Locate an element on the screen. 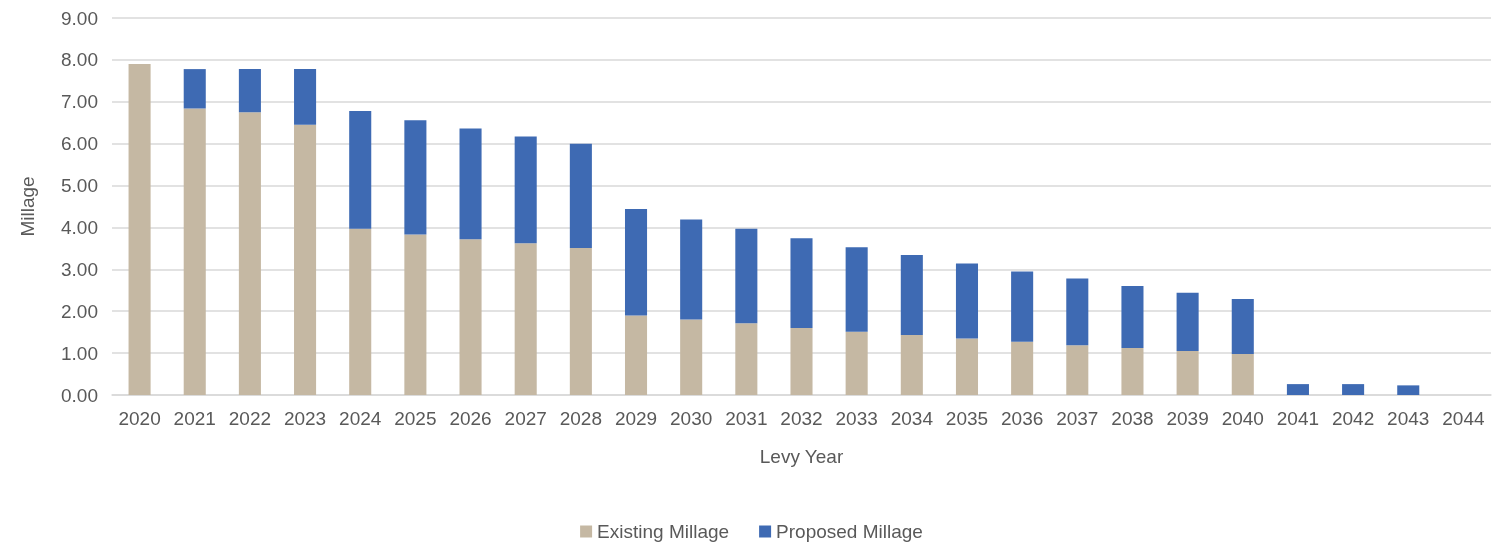 This screenshot has height=548, width=1503. x-tick-label: 2022 is located at coordinates (250, 418).